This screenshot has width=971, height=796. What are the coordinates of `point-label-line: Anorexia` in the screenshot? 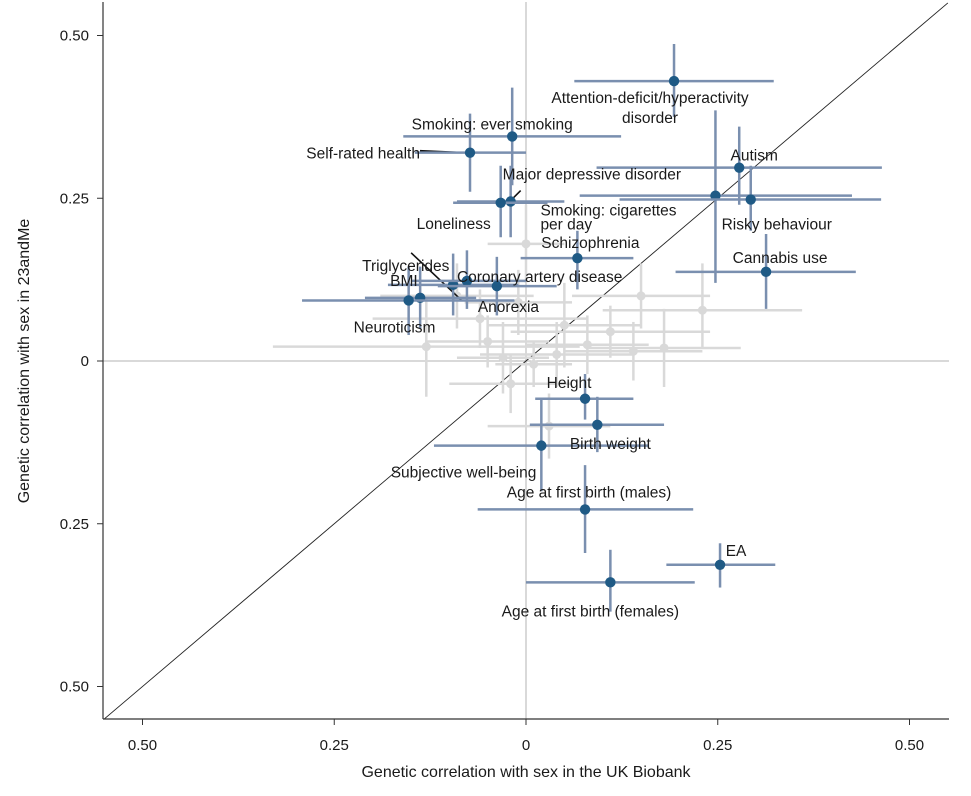 It's located at (509, 307).